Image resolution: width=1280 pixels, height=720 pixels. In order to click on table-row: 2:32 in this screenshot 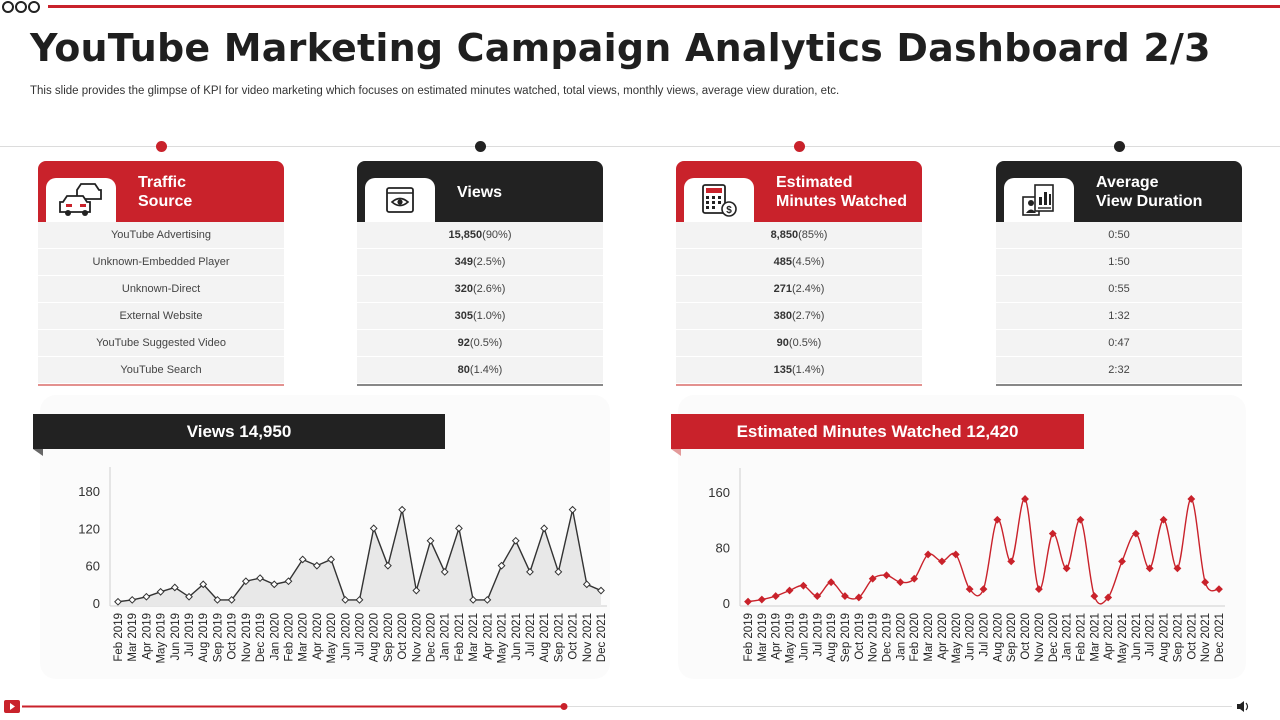, I will do `click(1119, 370)`.